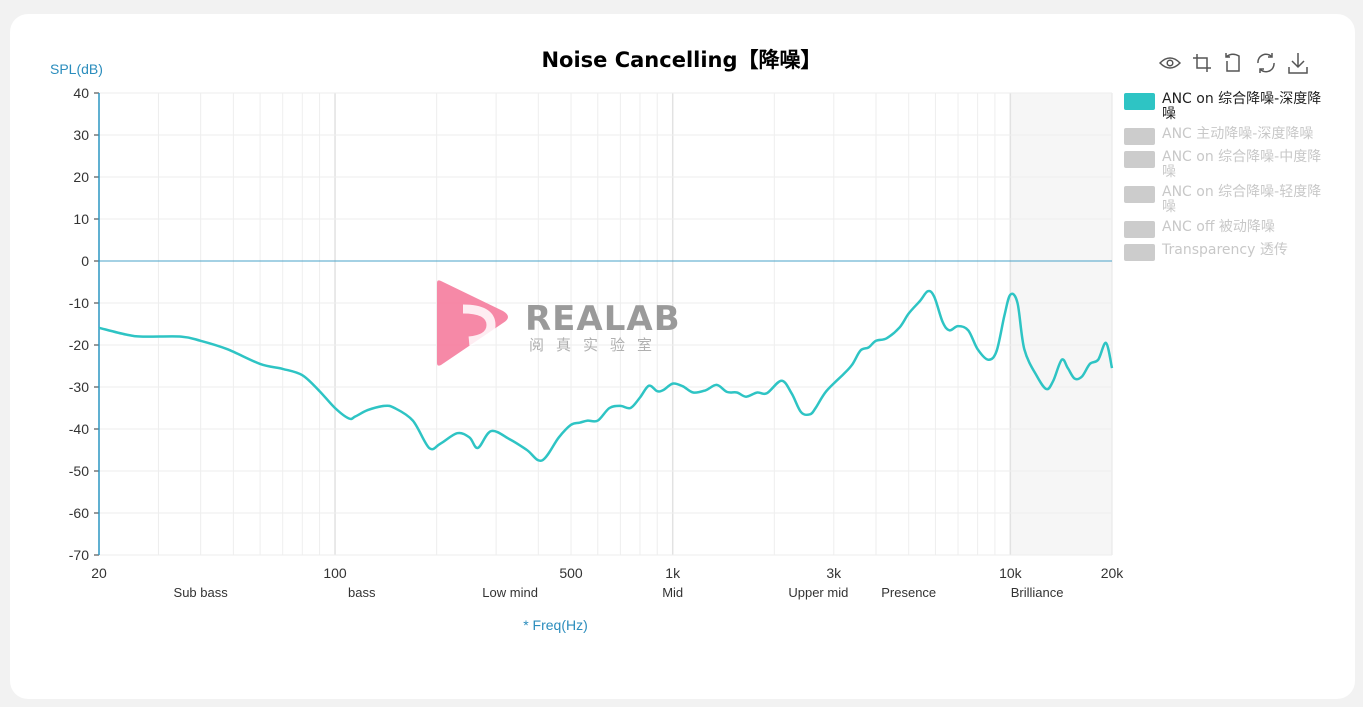  I want to click on x-tick-label: 100, so click(335, 573).